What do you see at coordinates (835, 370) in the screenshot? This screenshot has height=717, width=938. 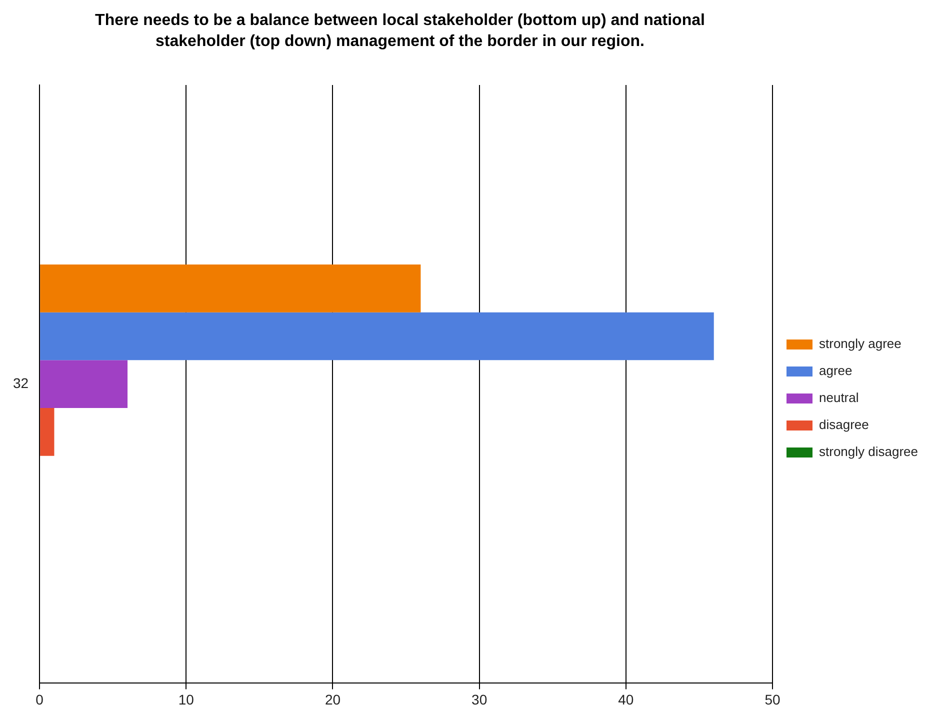 I see `legend-label: agree` at bounding box center [835, 370].